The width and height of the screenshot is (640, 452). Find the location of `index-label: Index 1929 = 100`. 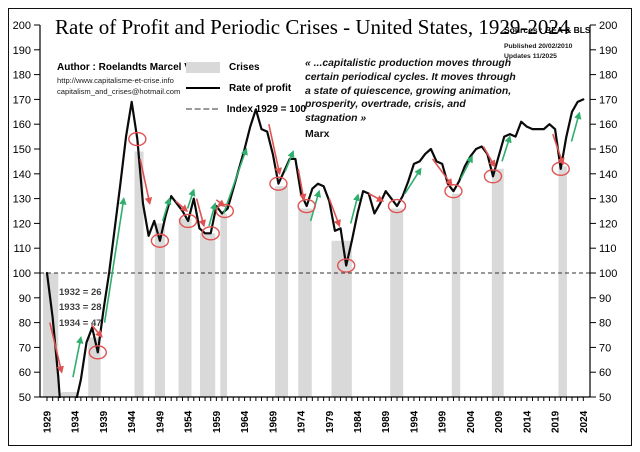

index-label: Index 1929 = 100 is located at coordinates (266, 109).